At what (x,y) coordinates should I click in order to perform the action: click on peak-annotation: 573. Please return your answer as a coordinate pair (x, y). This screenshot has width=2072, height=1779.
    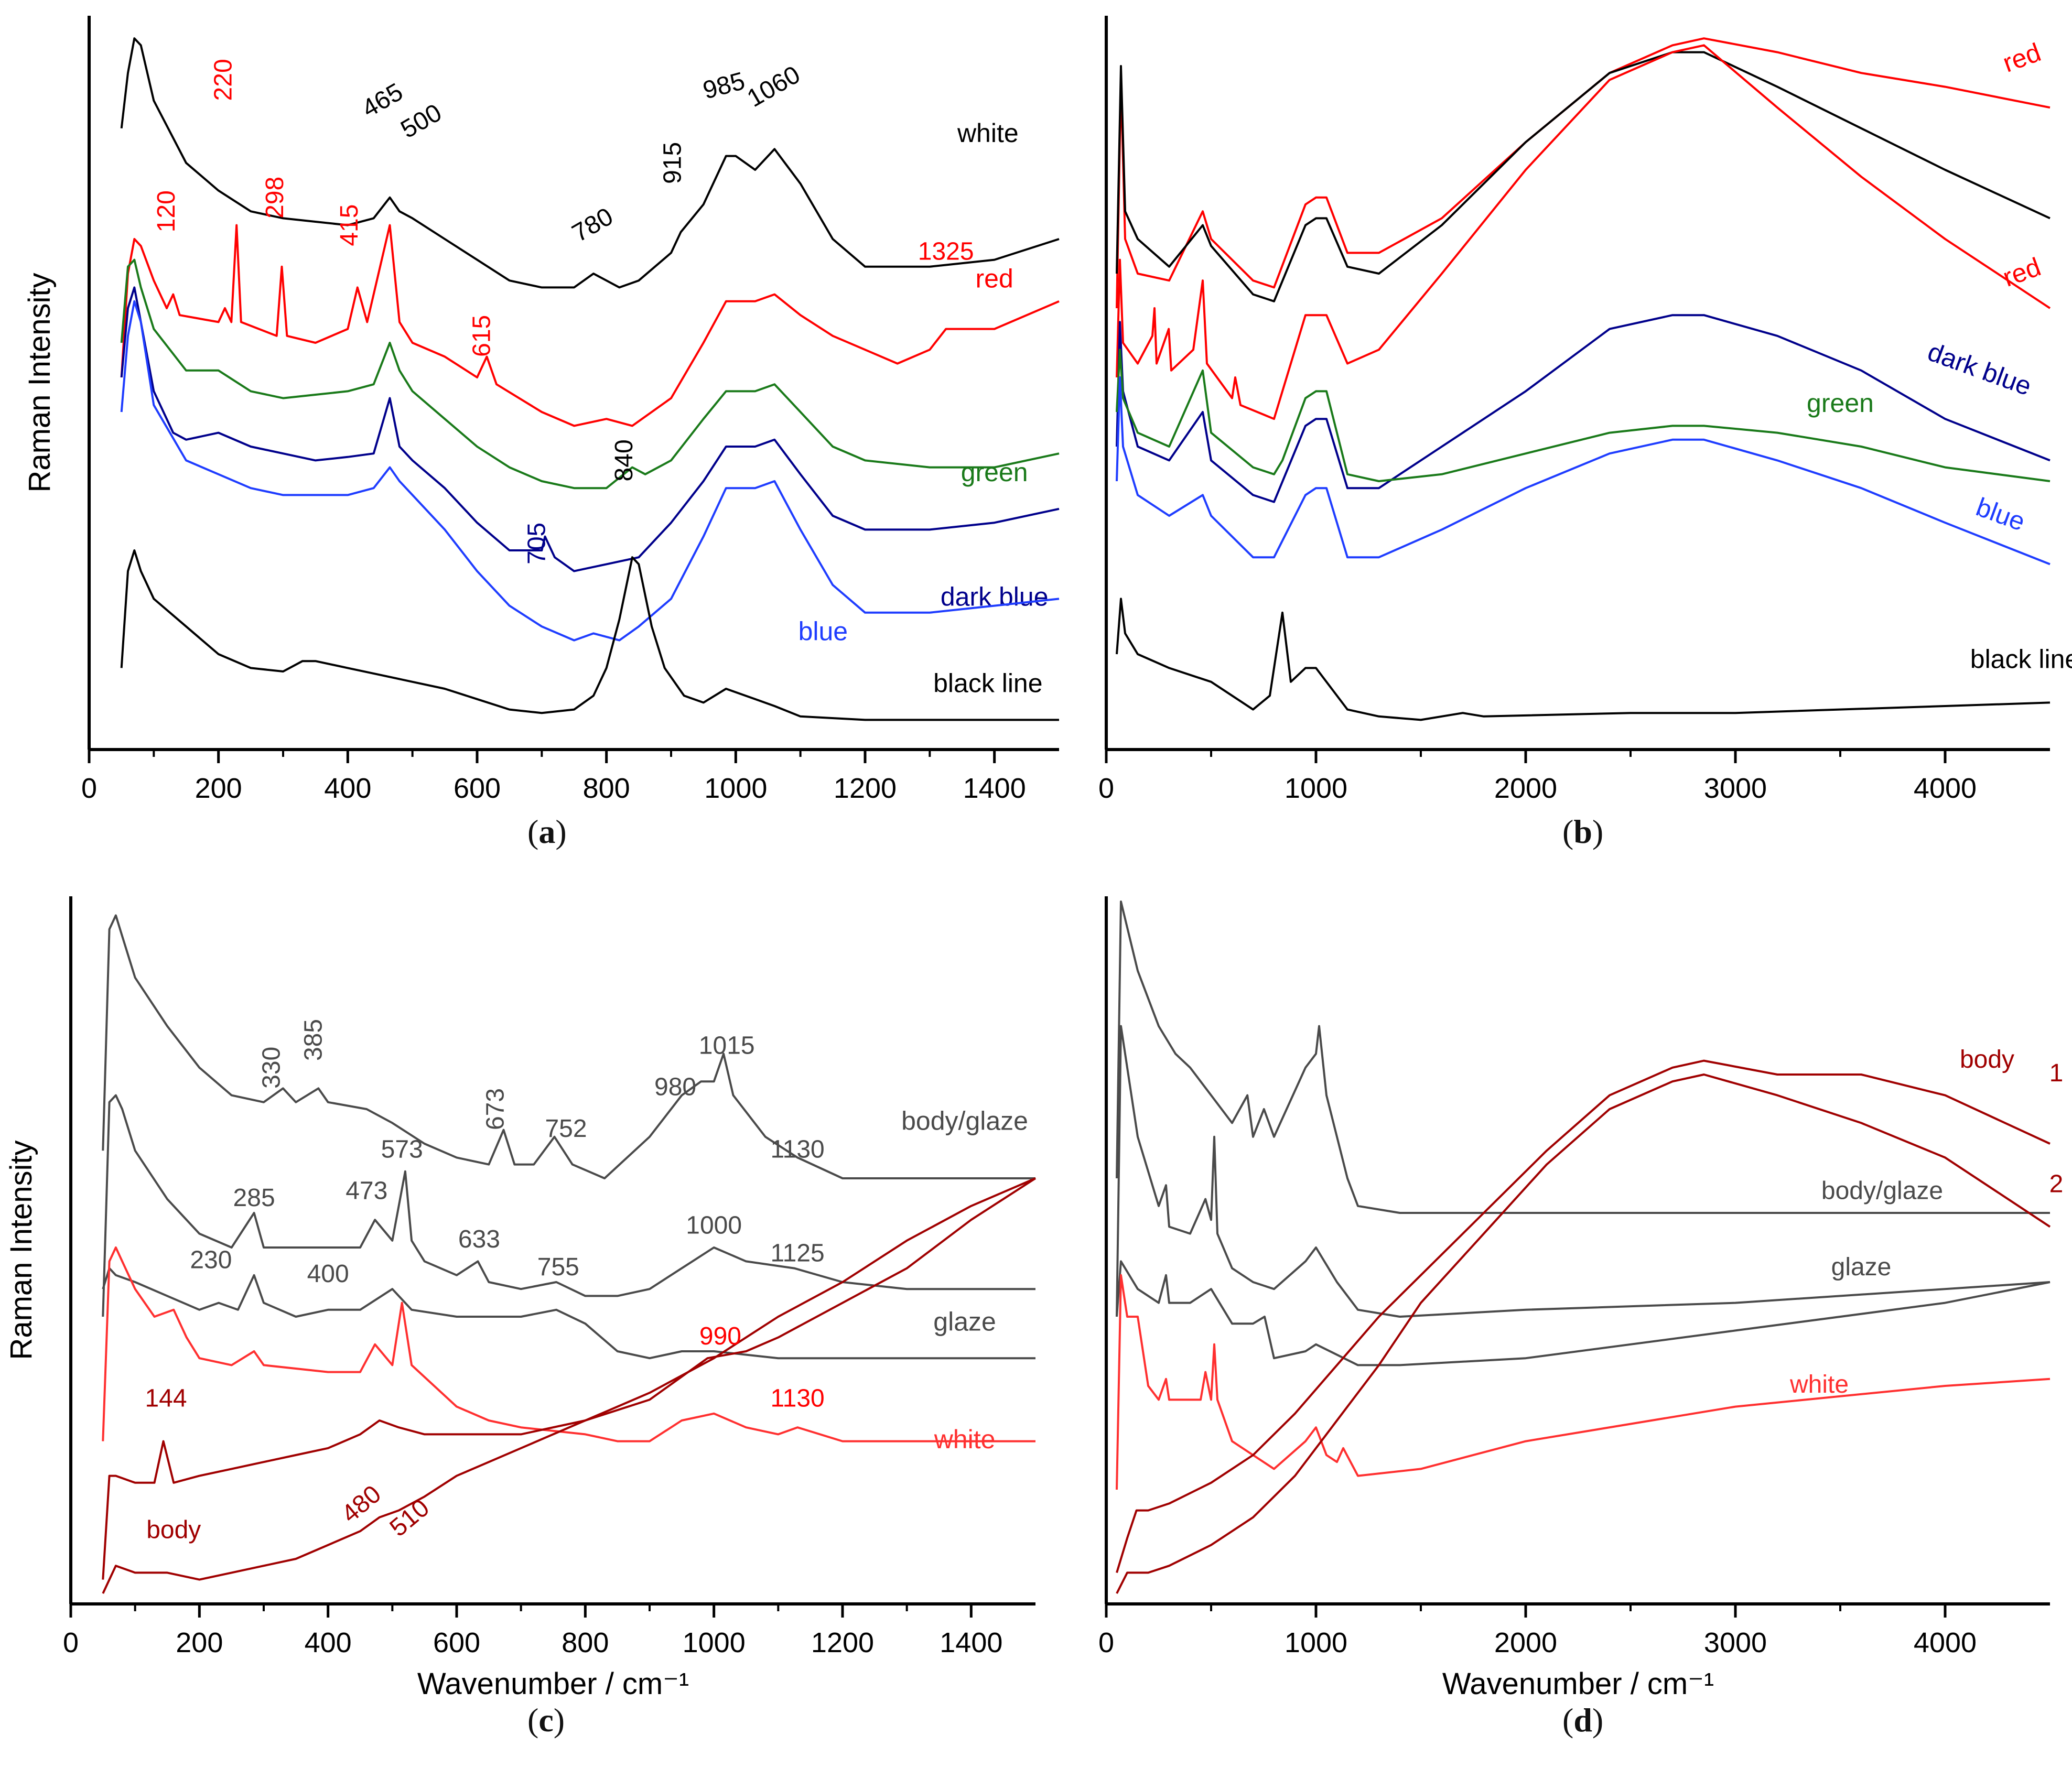
    Looking at the image, I should click on (402, 1149).